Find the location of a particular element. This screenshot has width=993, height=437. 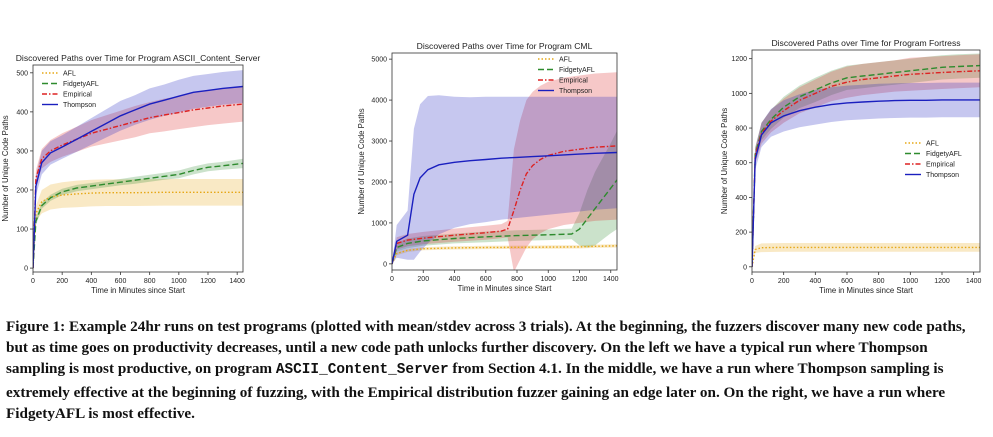

caption-program-name: ASCII_Content_Server is located at coordinates (362, 370).